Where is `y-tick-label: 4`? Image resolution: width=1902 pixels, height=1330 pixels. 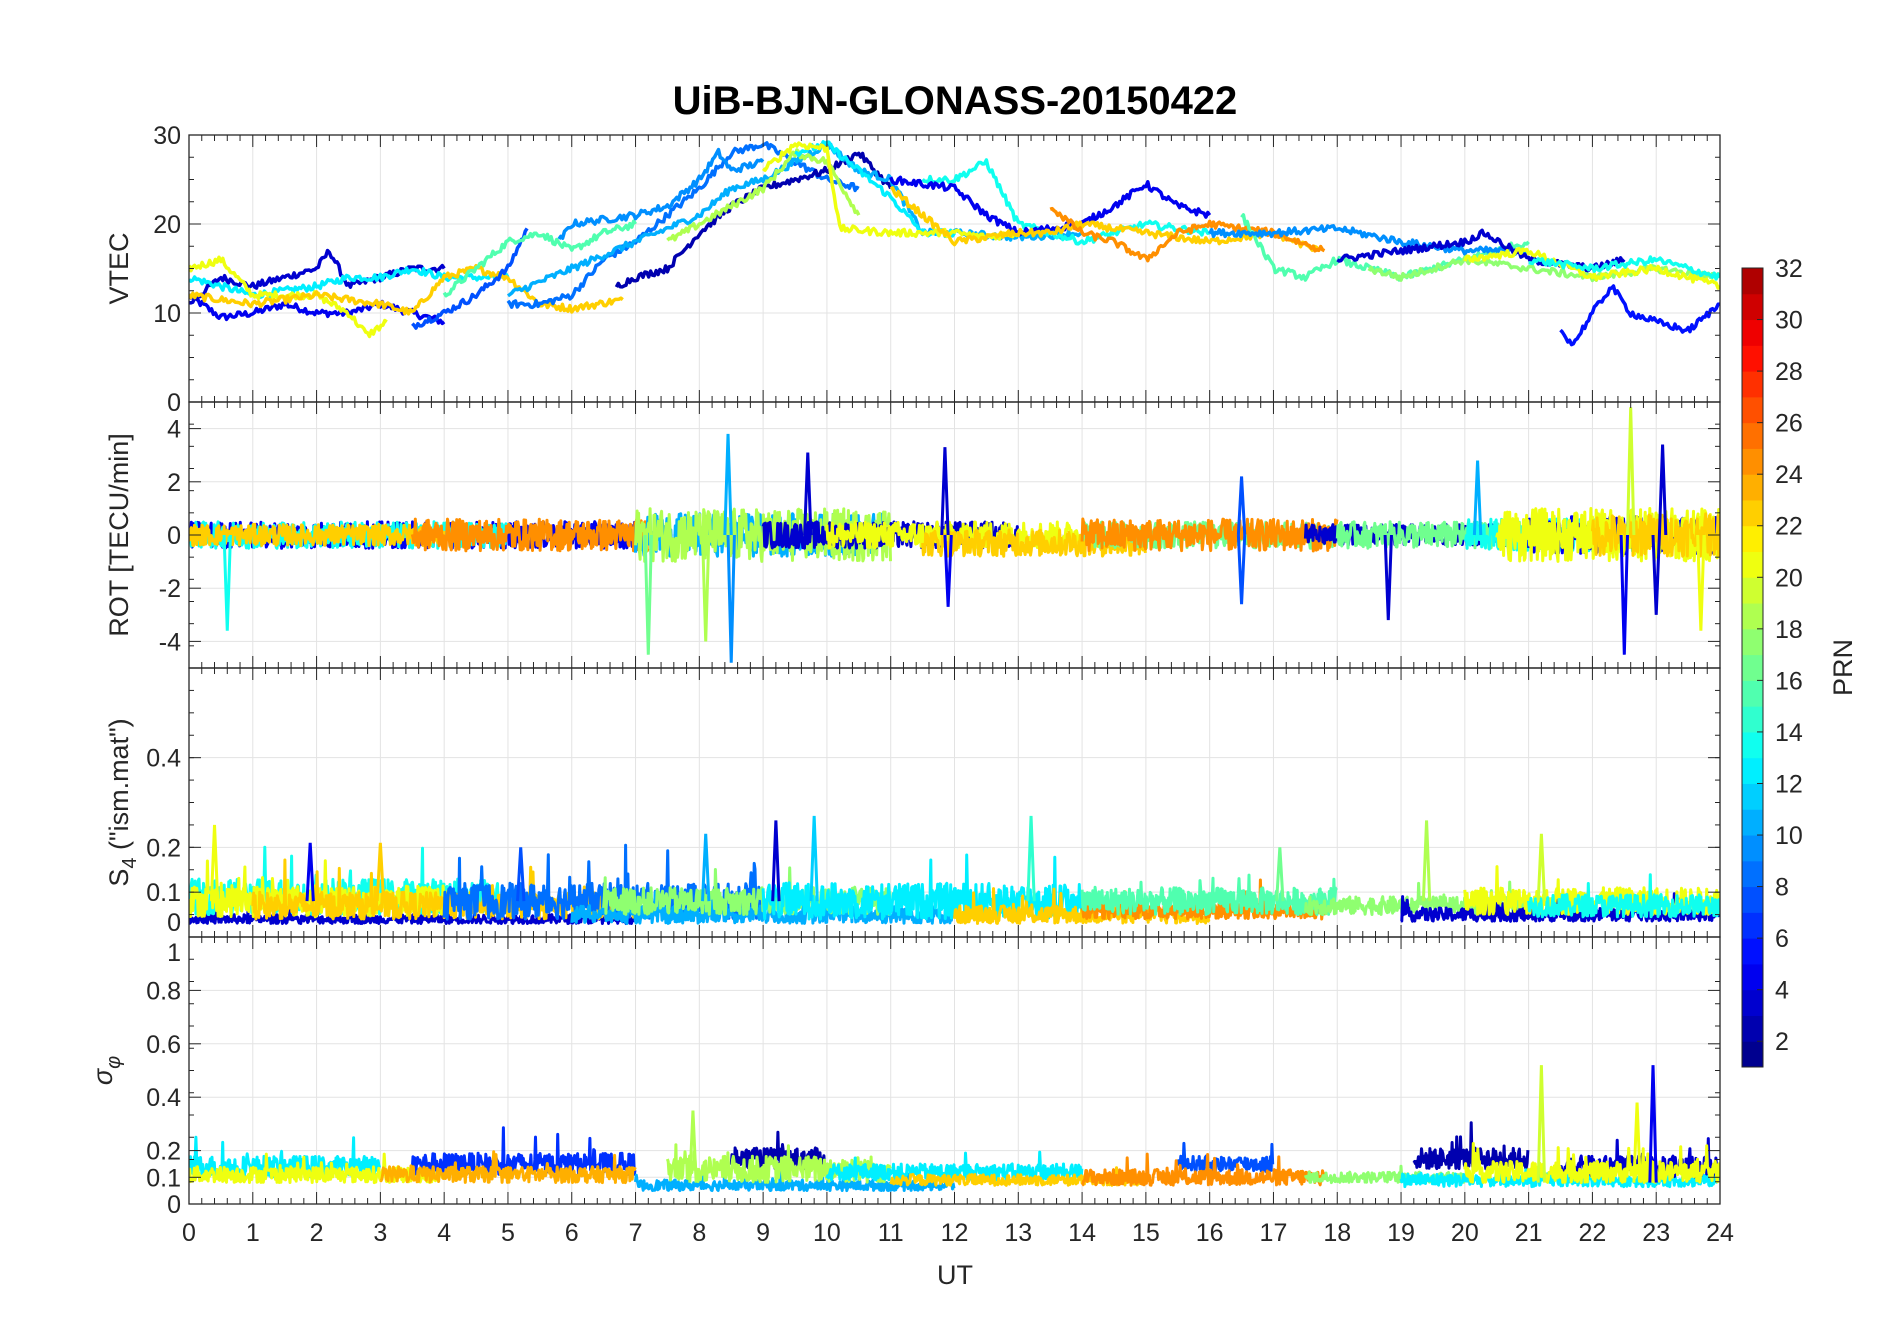 y-tick-label: 4 is located at coordinates (174, 430).